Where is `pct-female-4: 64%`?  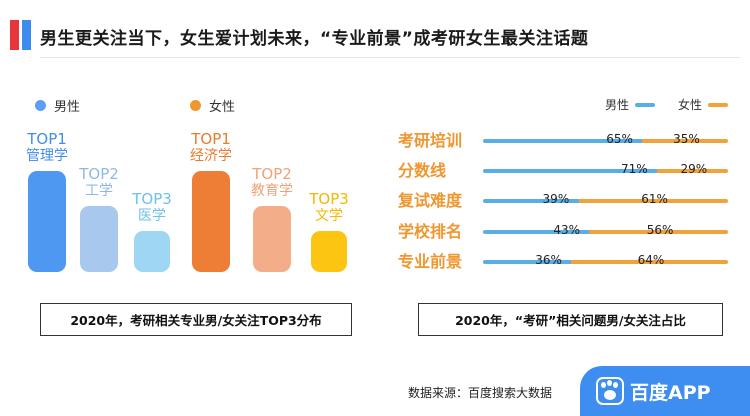 pct-female-4: 64% is located at coordinates (651, 260).